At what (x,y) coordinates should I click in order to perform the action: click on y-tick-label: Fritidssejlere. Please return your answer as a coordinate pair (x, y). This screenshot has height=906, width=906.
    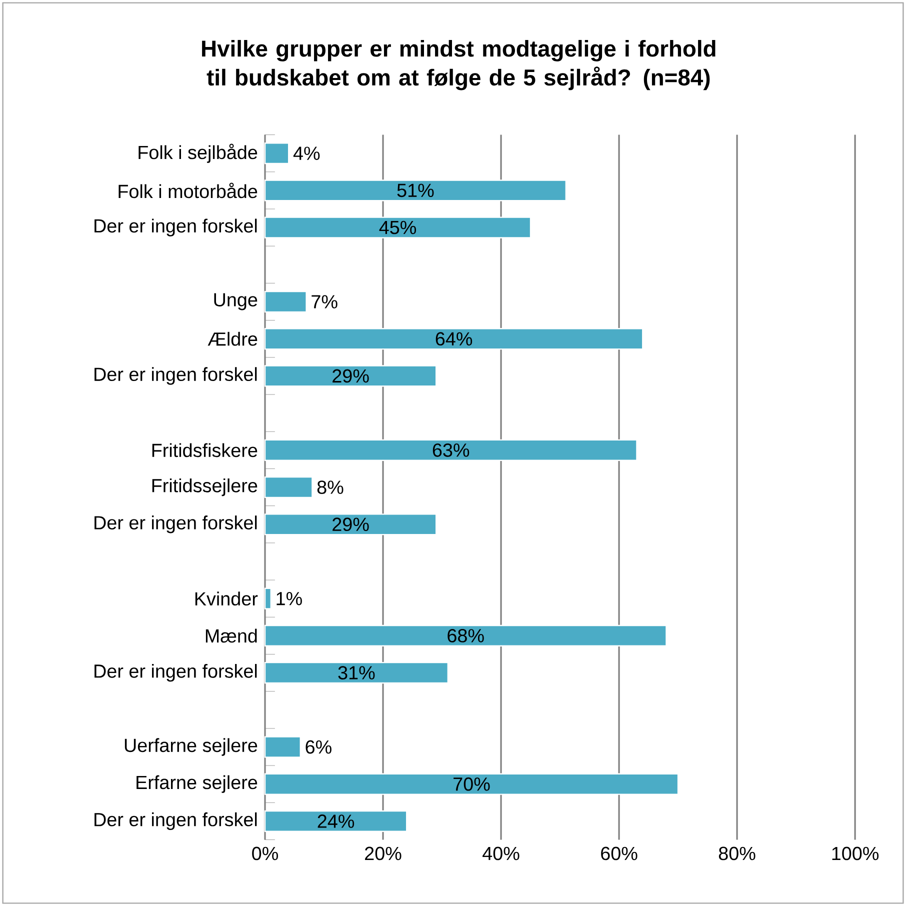
    Looking at the image, I should click on (205, 487).